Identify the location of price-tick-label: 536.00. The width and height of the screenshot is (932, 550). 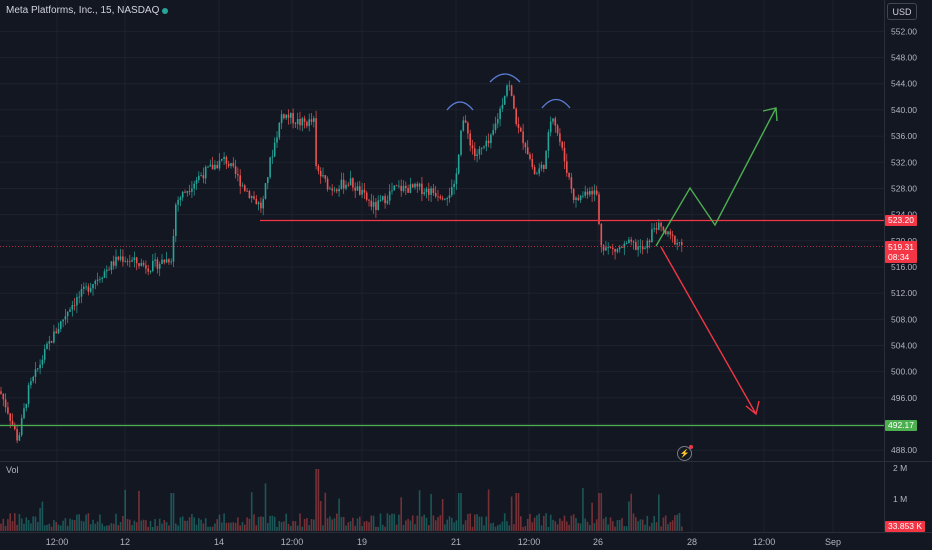
(904, 136).